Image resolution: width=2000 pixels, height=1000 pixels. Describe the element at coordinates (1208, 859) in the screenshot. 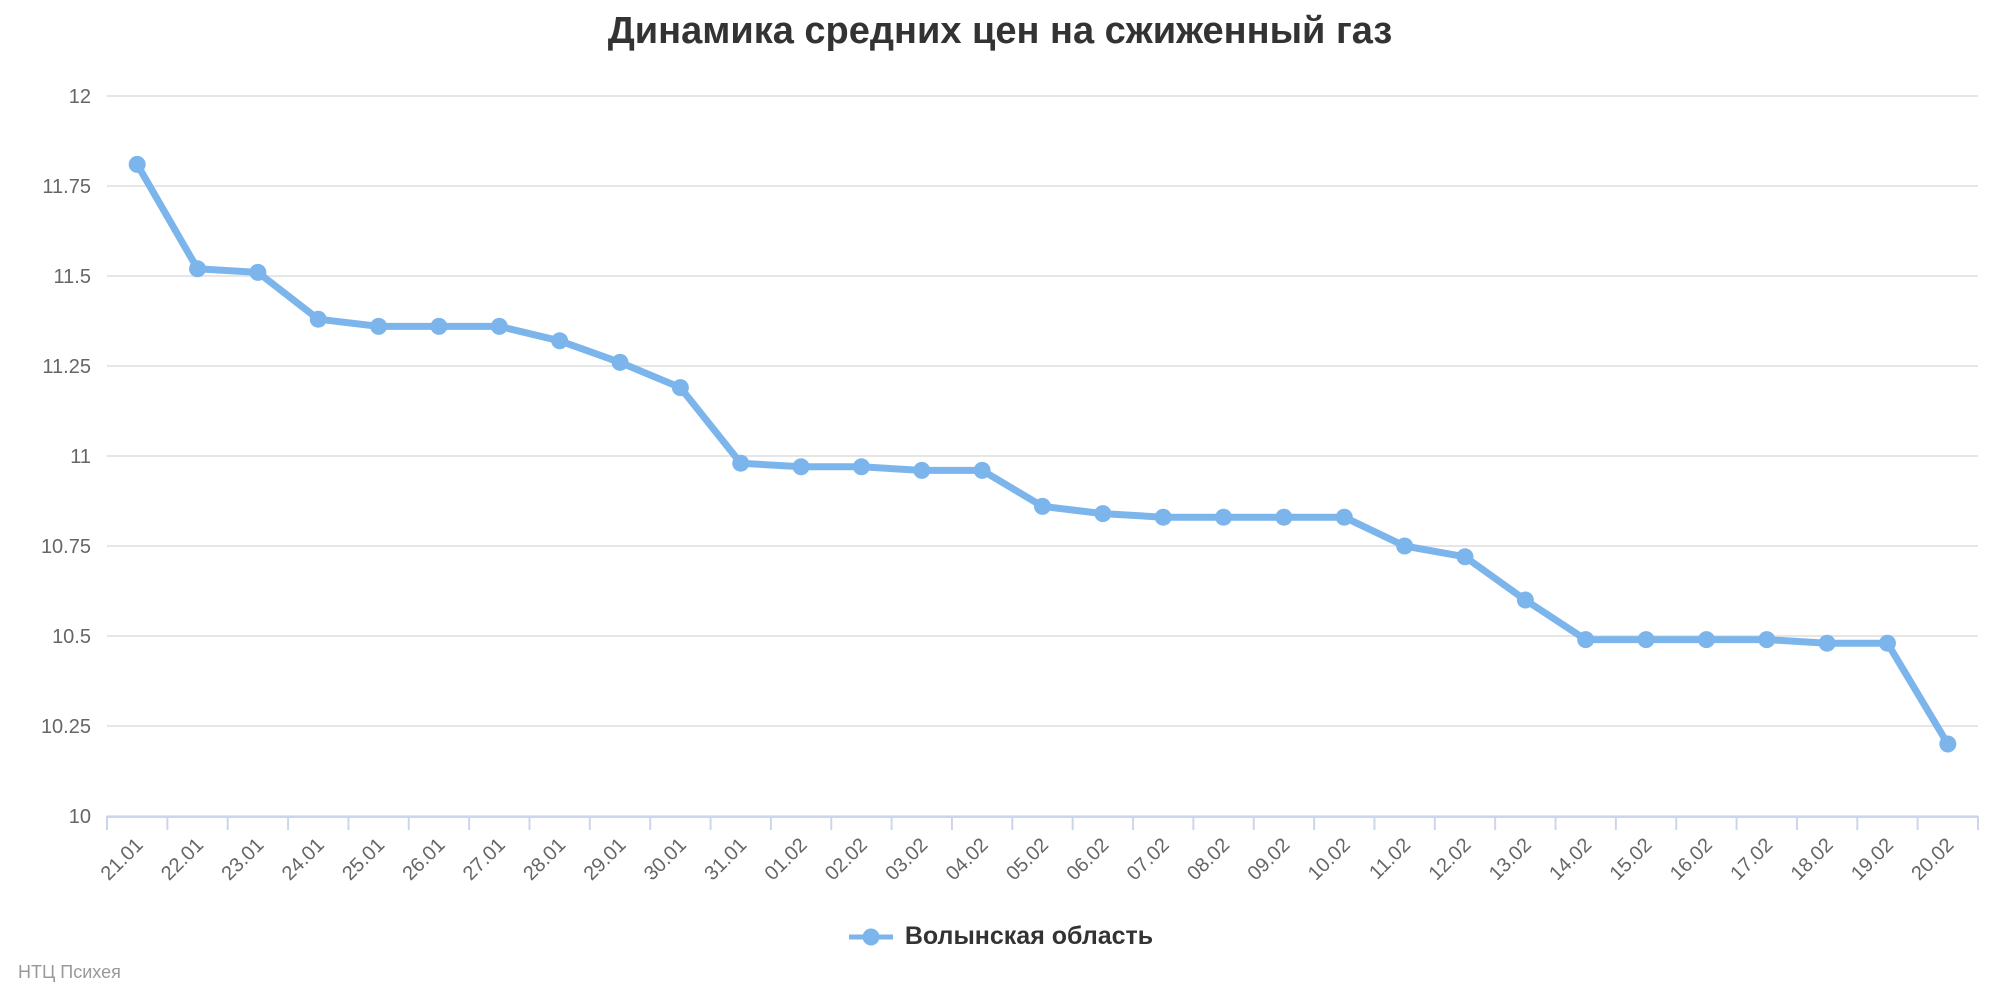

I see `x-axis-tick-label: 08.02` at that location.